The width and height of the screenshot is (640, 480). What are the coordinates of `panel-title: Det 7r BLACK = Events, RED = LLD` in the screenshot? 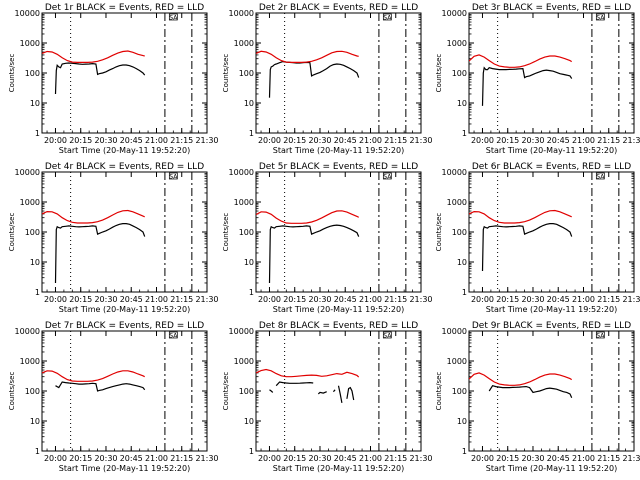 It's located at (124, 326).